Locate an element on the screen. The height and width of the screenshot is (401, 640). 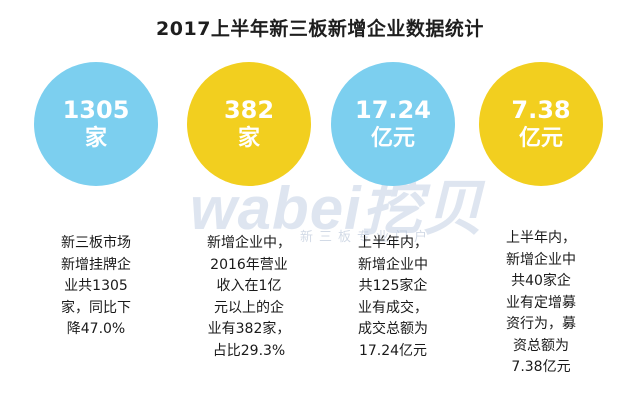
stat-circle-listings: 1305 家 is located at coordinates (96, 124).